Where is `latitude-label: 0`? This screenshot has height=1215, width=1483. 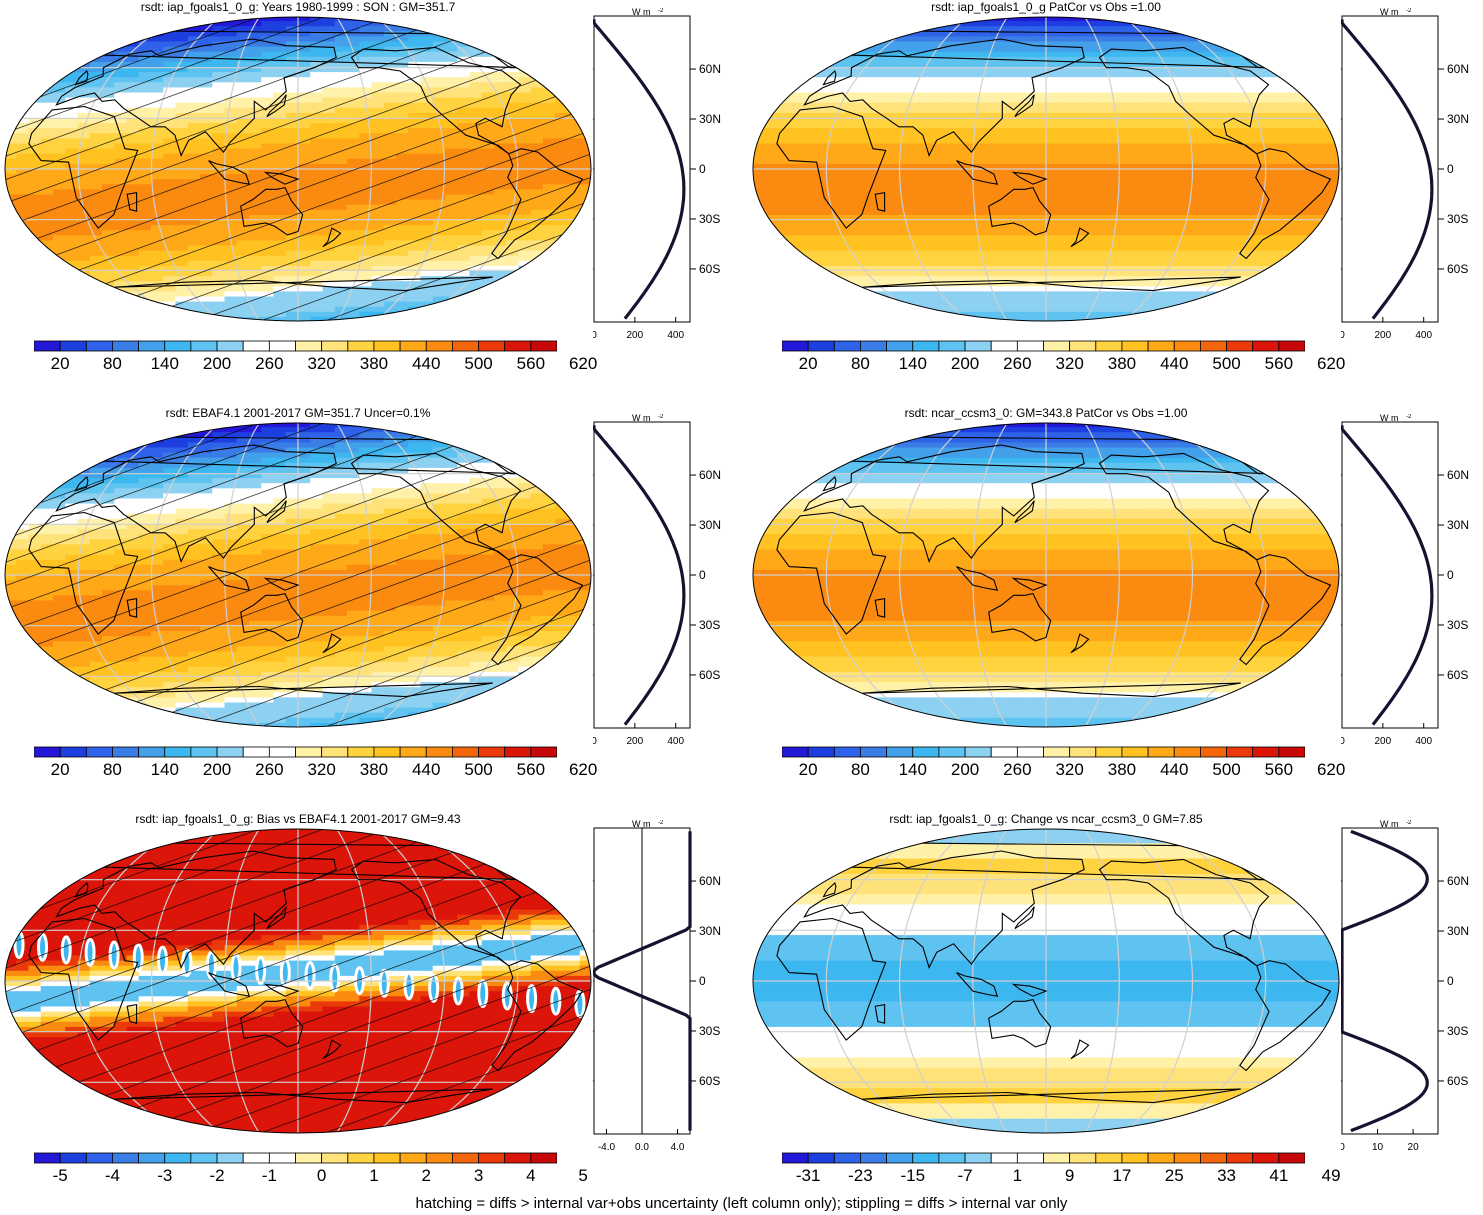 latitude-label: 0 is located at coordinates (1450, 575).